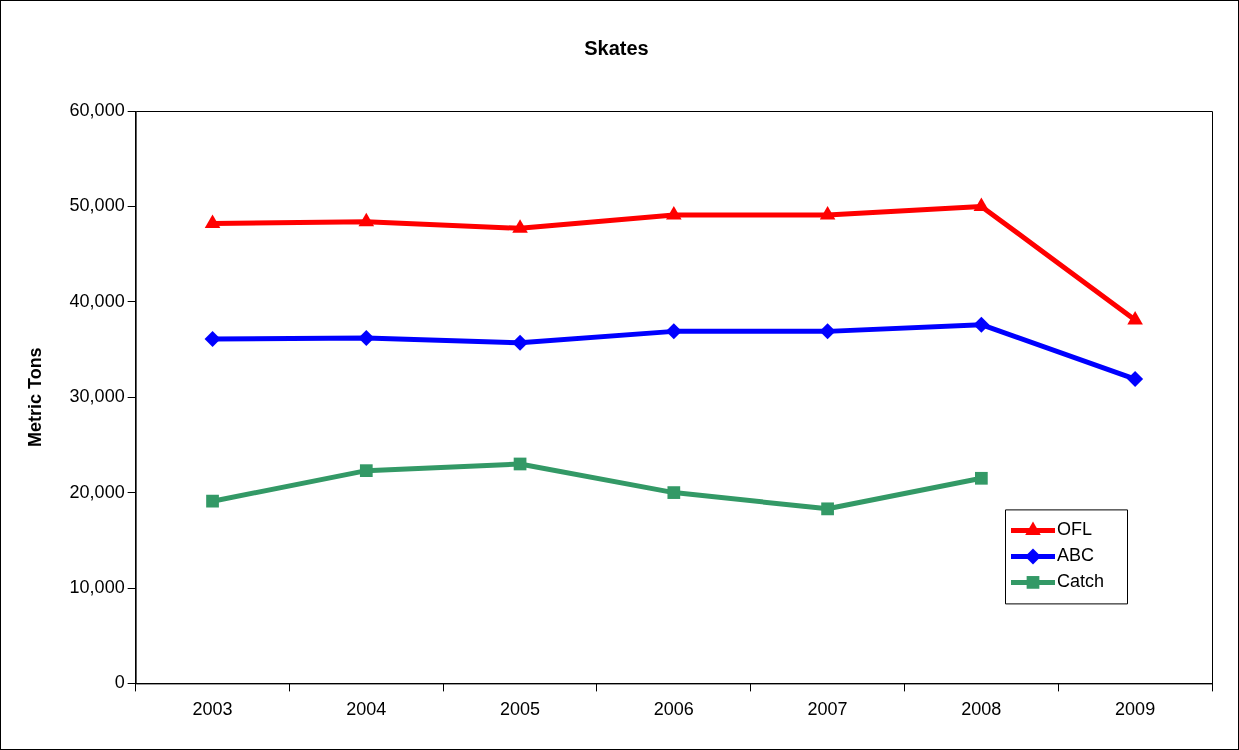  I want to click on x-tick-label: 2004, so click(366, 709).